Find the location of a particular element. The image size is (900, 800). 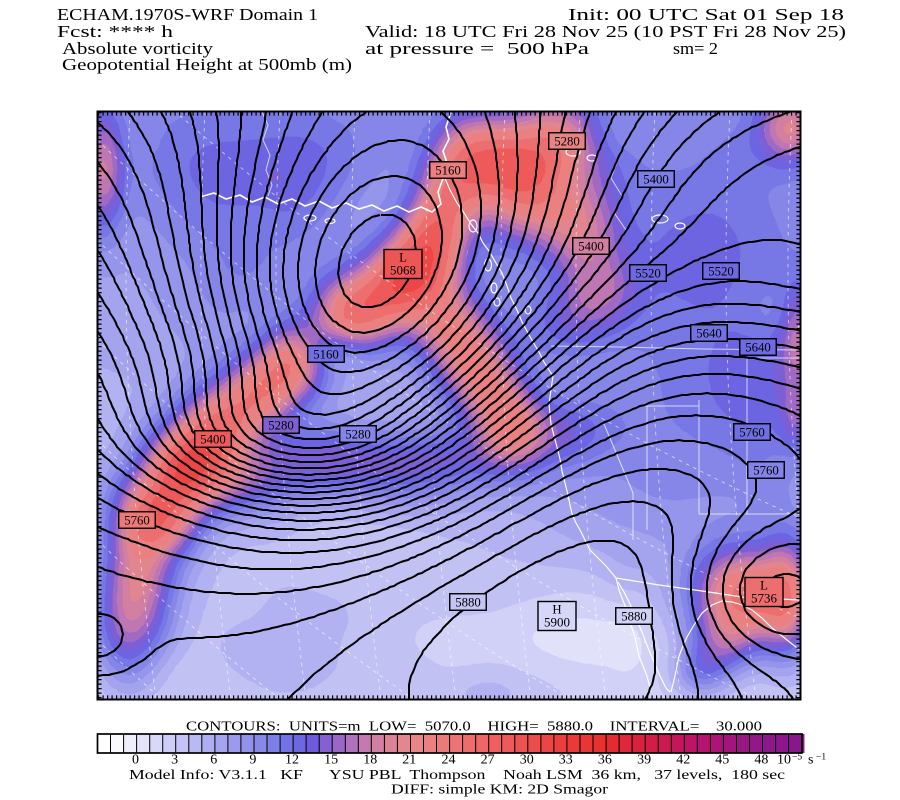

svg-text: 18 is located at coordinates (370, 760).